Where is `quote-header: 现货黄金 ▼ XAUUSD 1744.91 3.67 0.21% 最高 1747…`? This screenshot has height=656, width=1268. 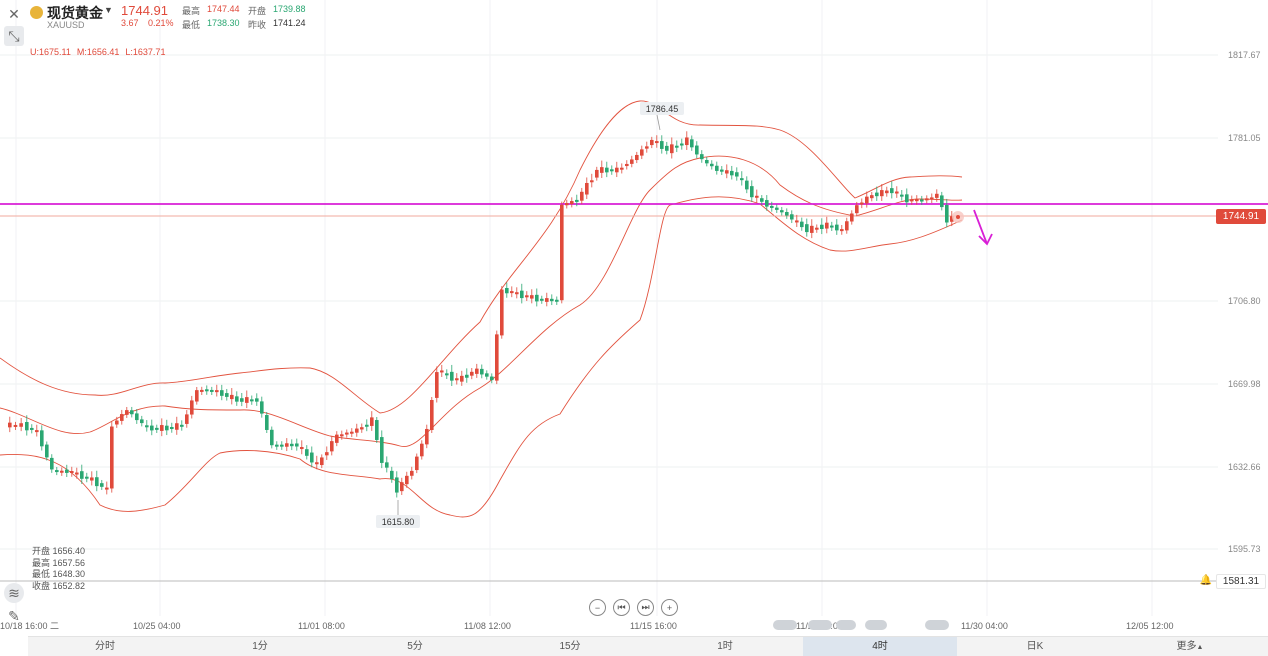 quote-header: 现货黄金 ▼ XAUUSD 1744.91 3.67 0.21% 最高 1747… is located at coordinates (328, 17).